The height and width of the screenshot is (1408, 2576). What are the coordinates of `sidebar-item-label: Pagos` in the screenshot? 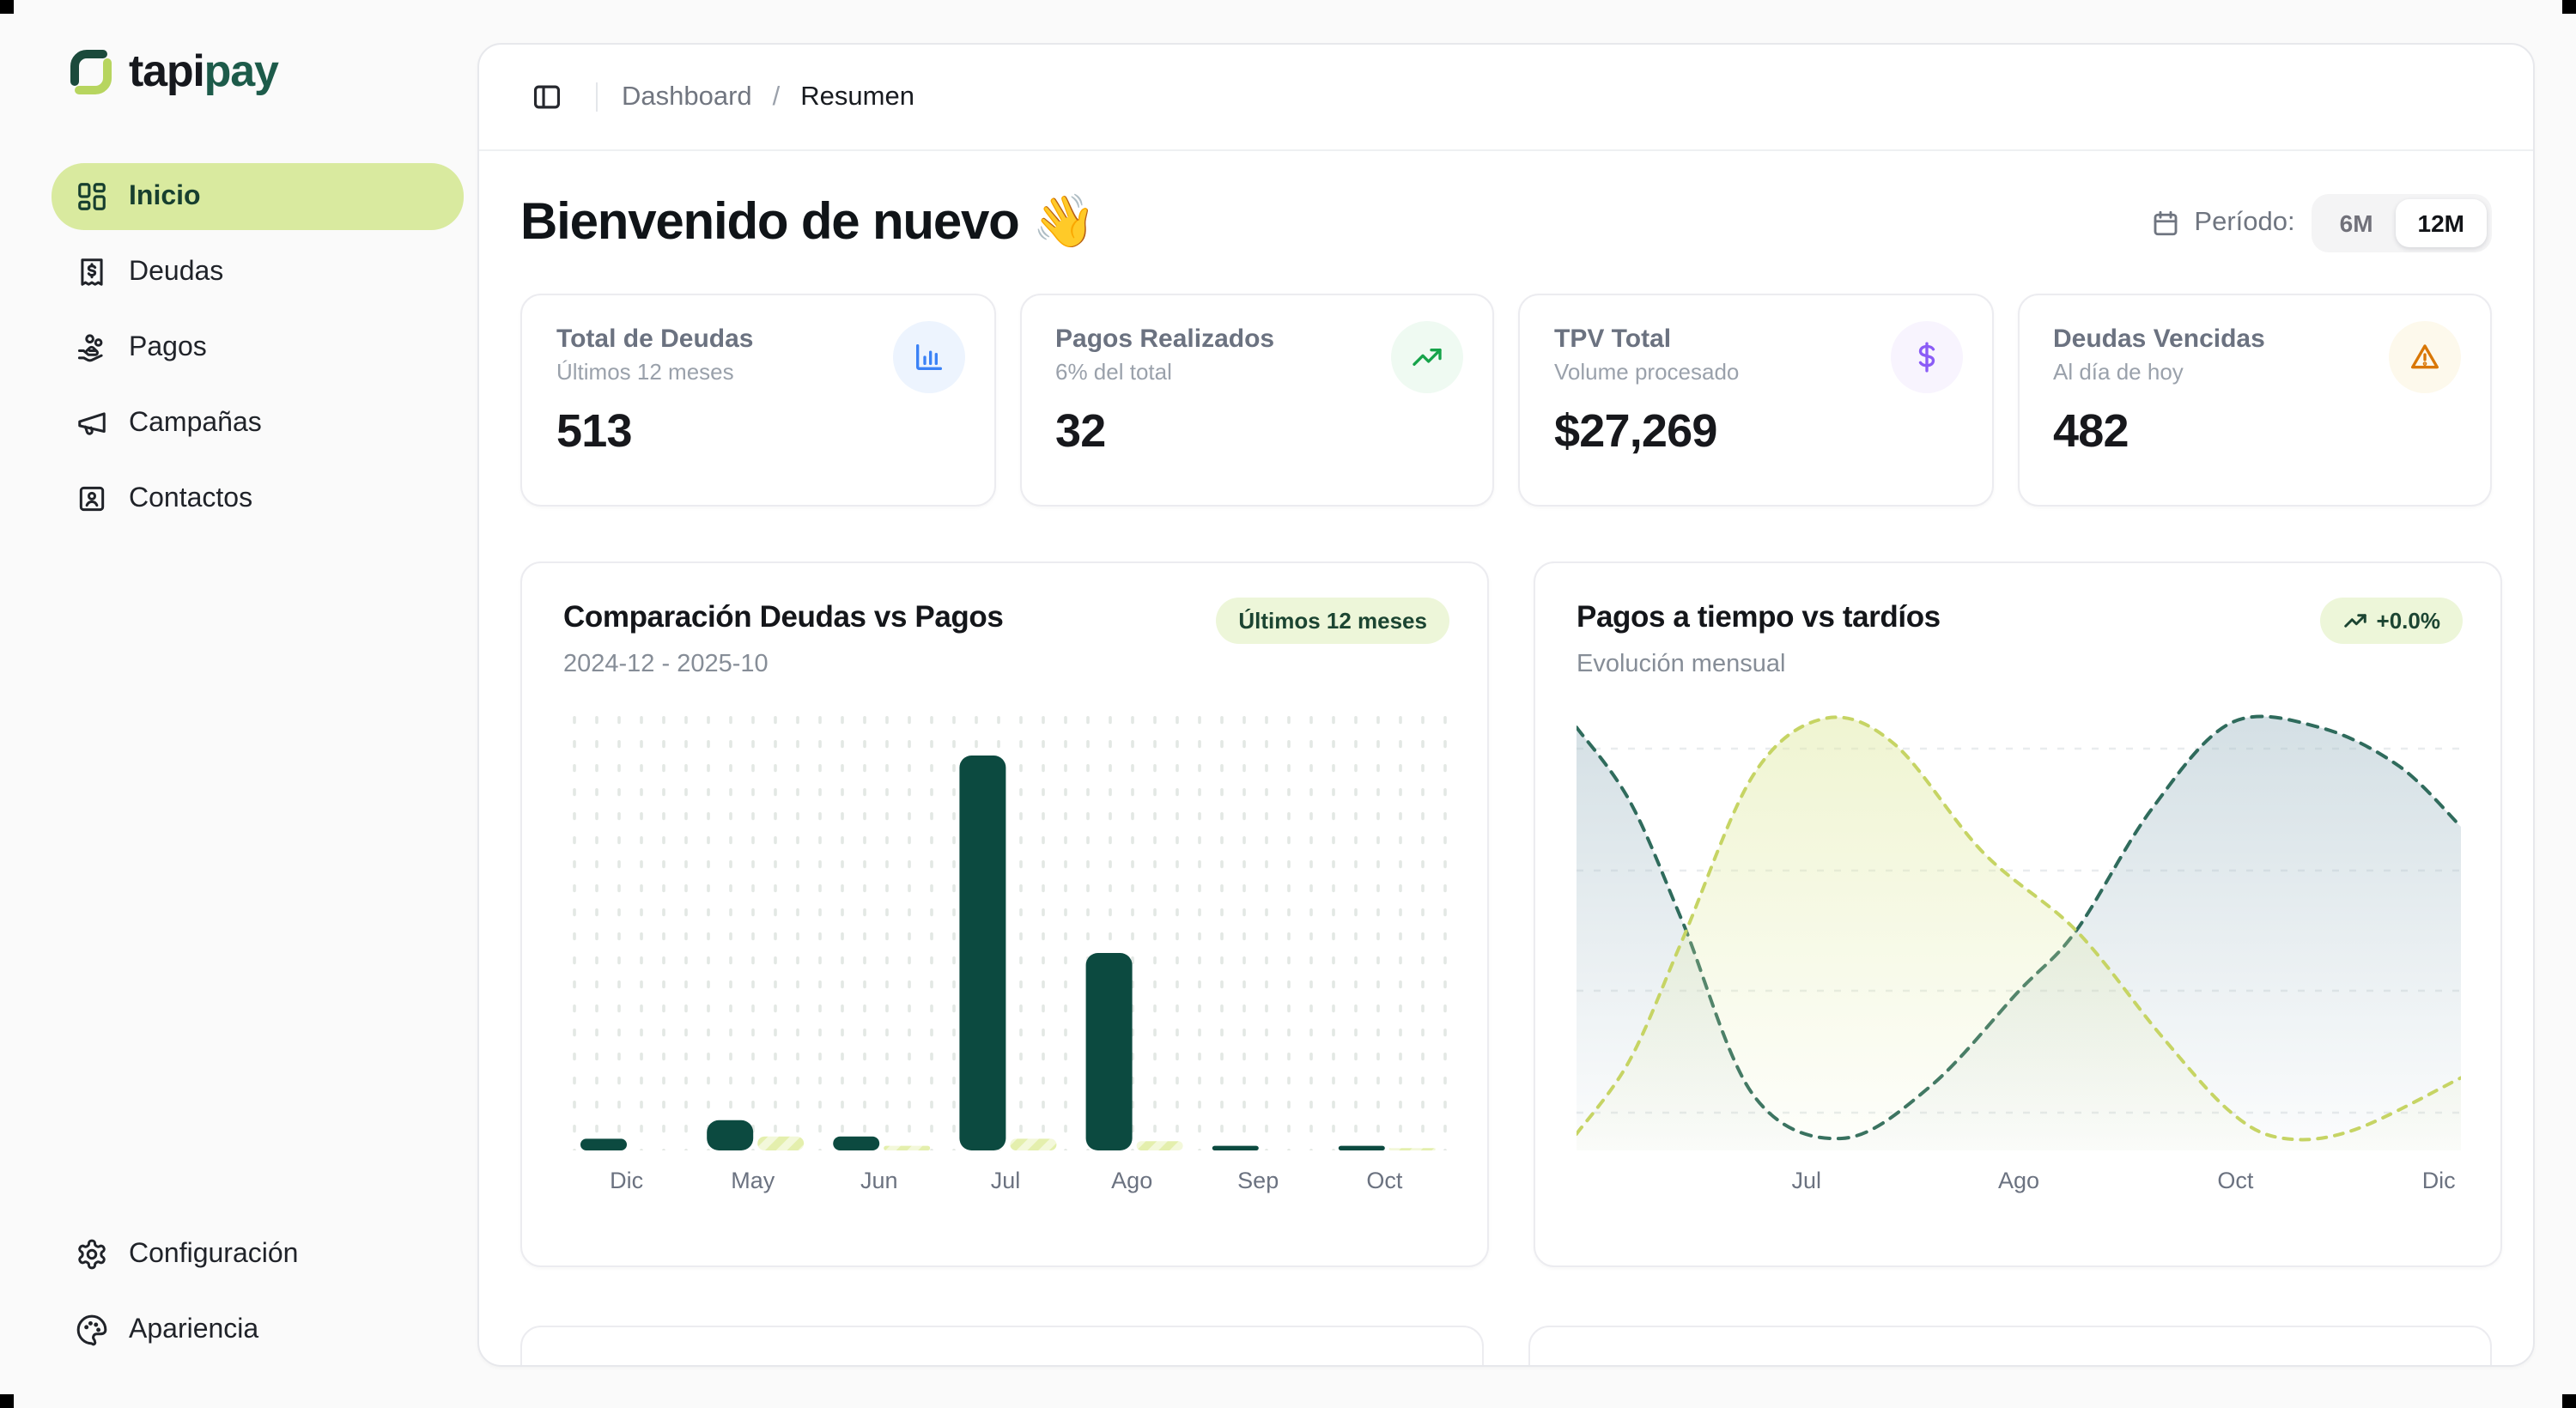 It's located at (168, 346).